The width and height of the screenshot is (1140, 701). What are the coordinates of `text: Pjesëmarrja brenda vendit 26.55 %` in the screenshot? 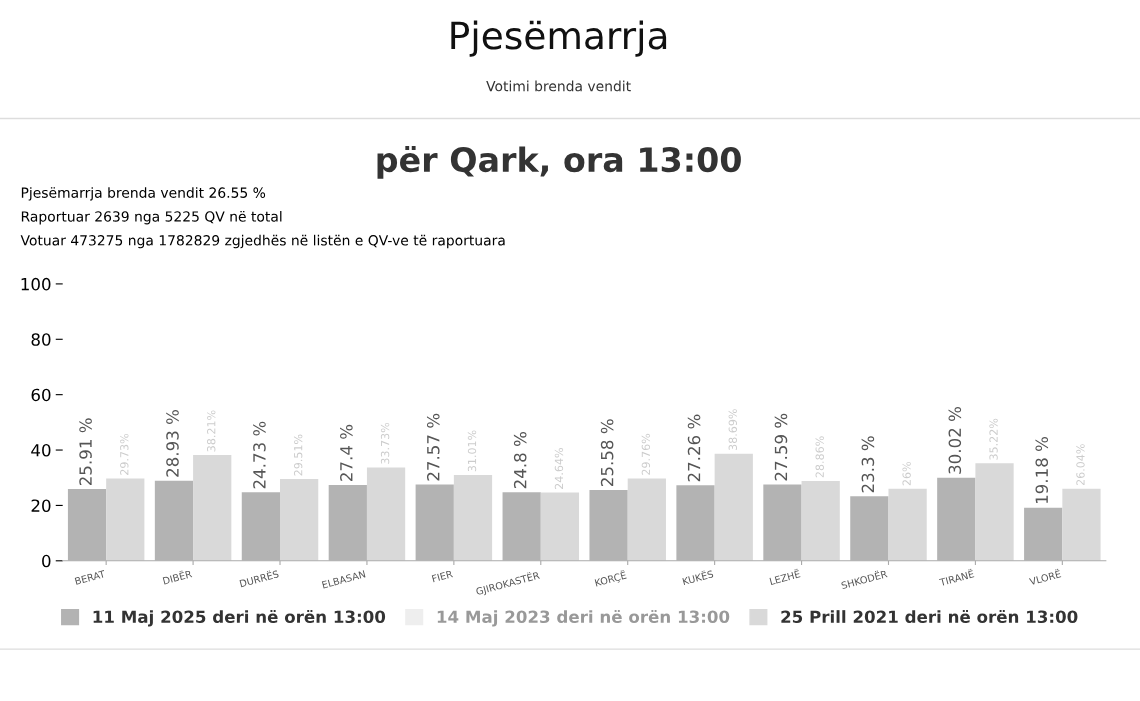 It's located at (143, 194).